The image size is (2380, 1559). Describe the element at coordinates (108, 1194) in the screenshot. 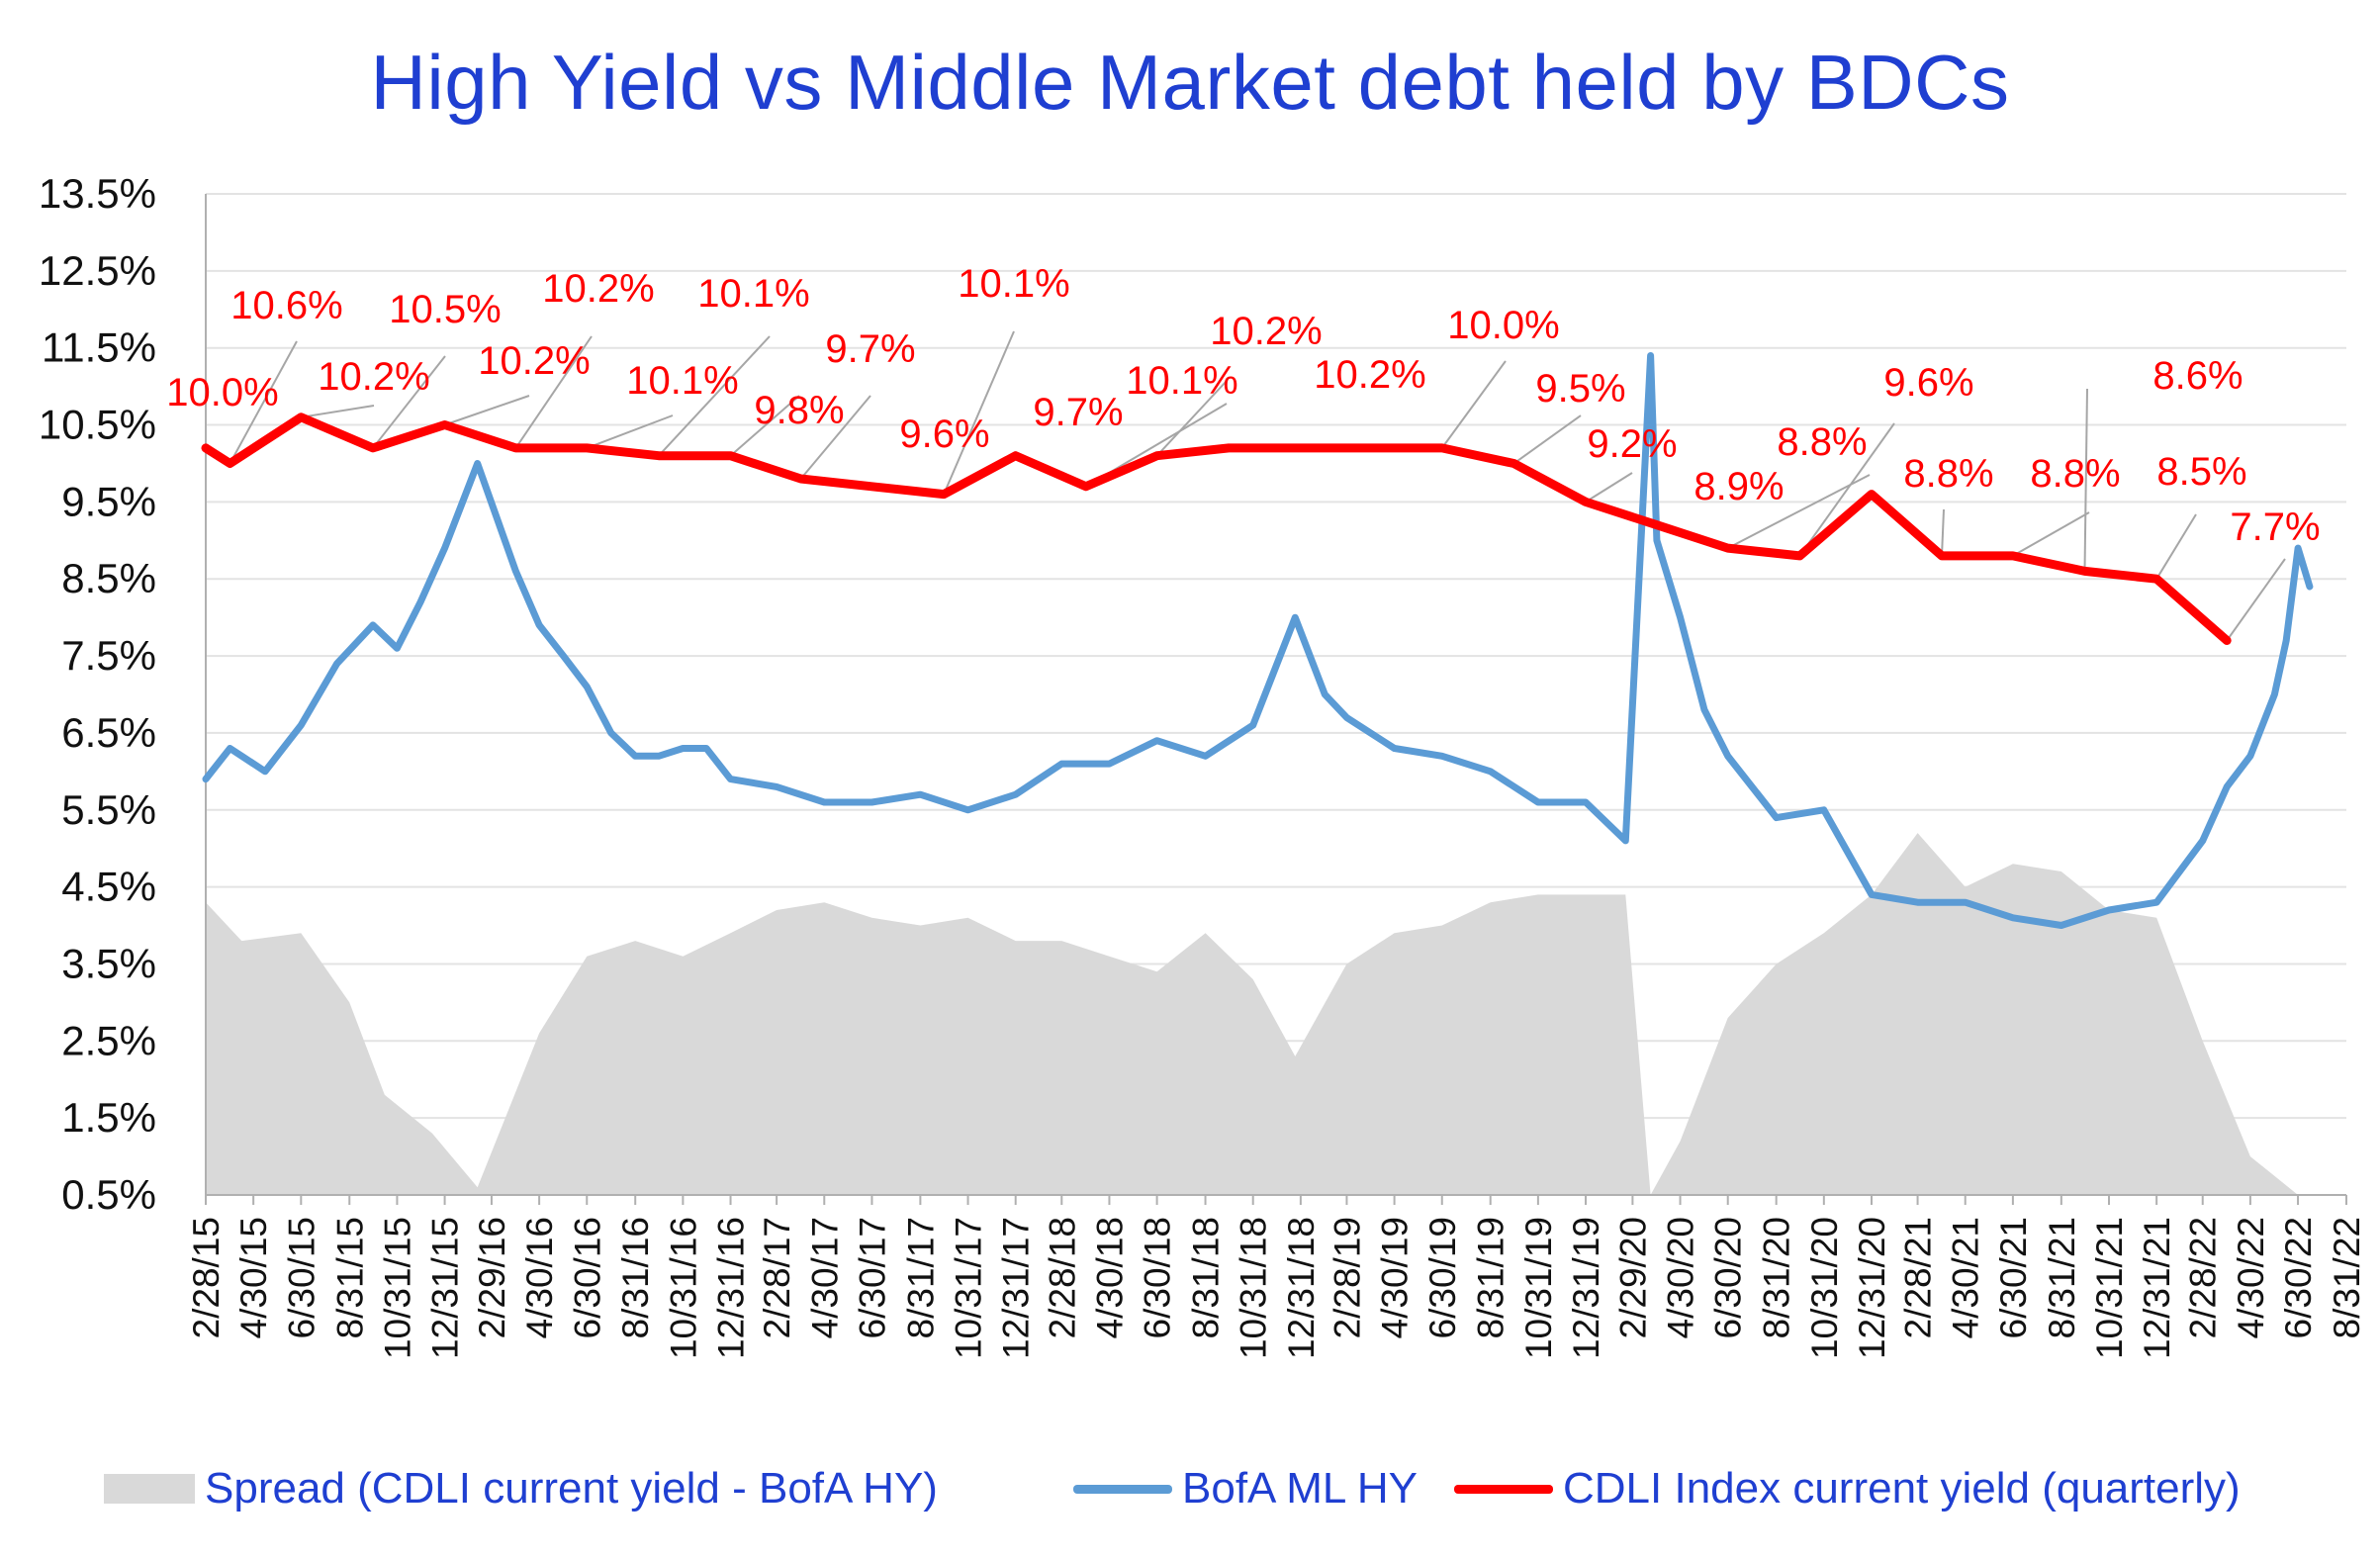

I see `y-tick-label: 0.5%` at that location.